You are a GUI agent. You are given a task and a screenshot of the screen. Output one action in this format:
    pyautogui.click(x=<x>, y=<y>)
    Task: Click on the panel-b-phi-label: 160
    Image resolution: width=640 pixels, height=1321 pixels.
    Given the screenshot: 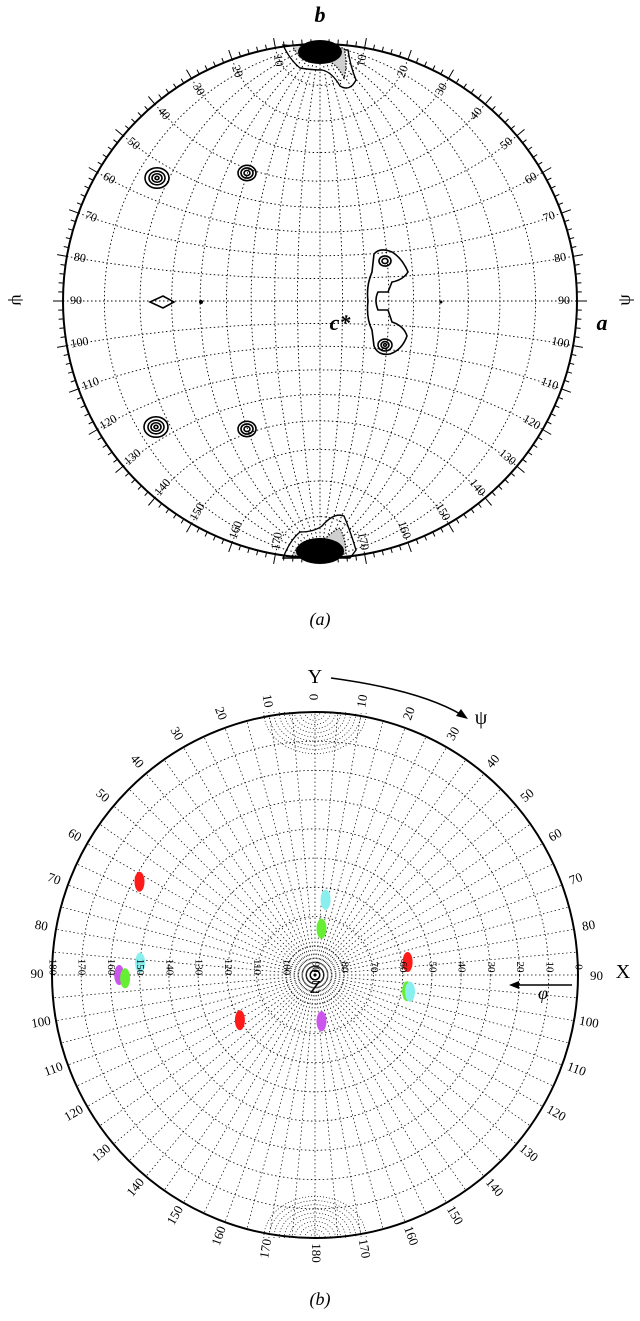 What is the action you would take?
    pyautogui.click(x=111, y=967)
    